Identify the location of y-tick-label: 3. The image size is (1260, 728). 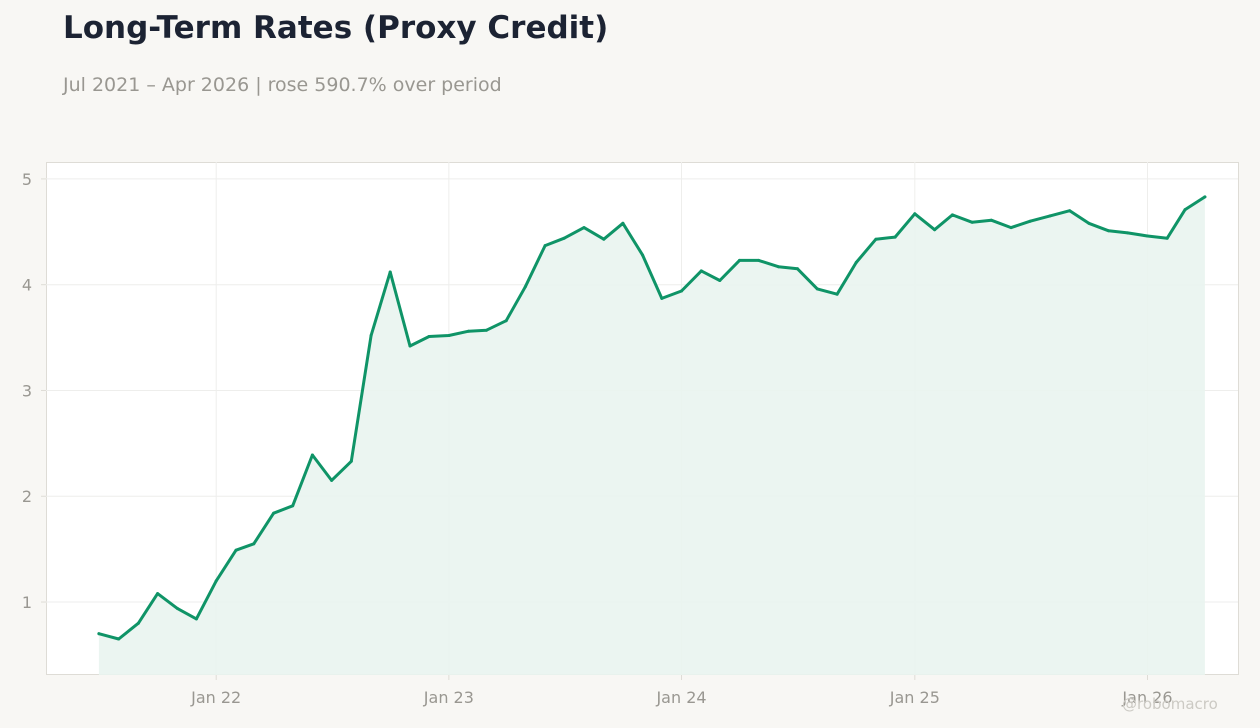
(27, 390).